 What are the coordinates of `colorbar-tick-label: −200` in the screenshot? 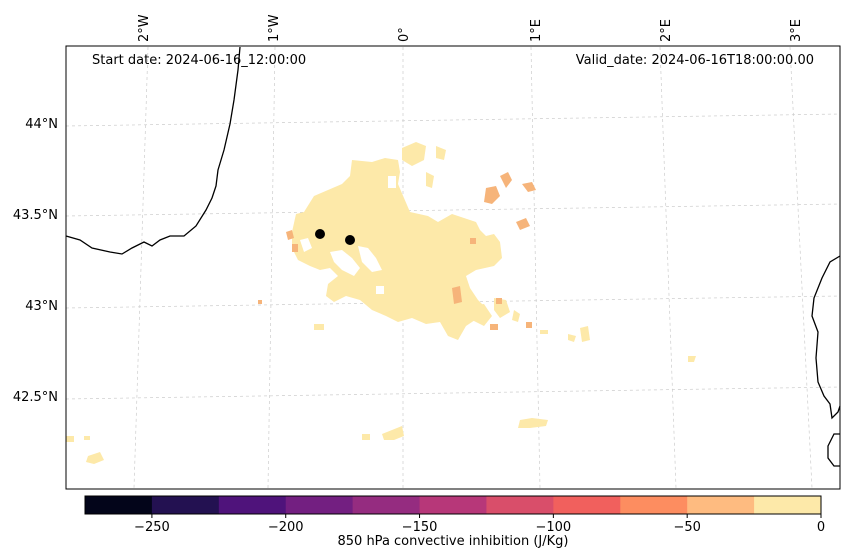 It's located at (286, 527).